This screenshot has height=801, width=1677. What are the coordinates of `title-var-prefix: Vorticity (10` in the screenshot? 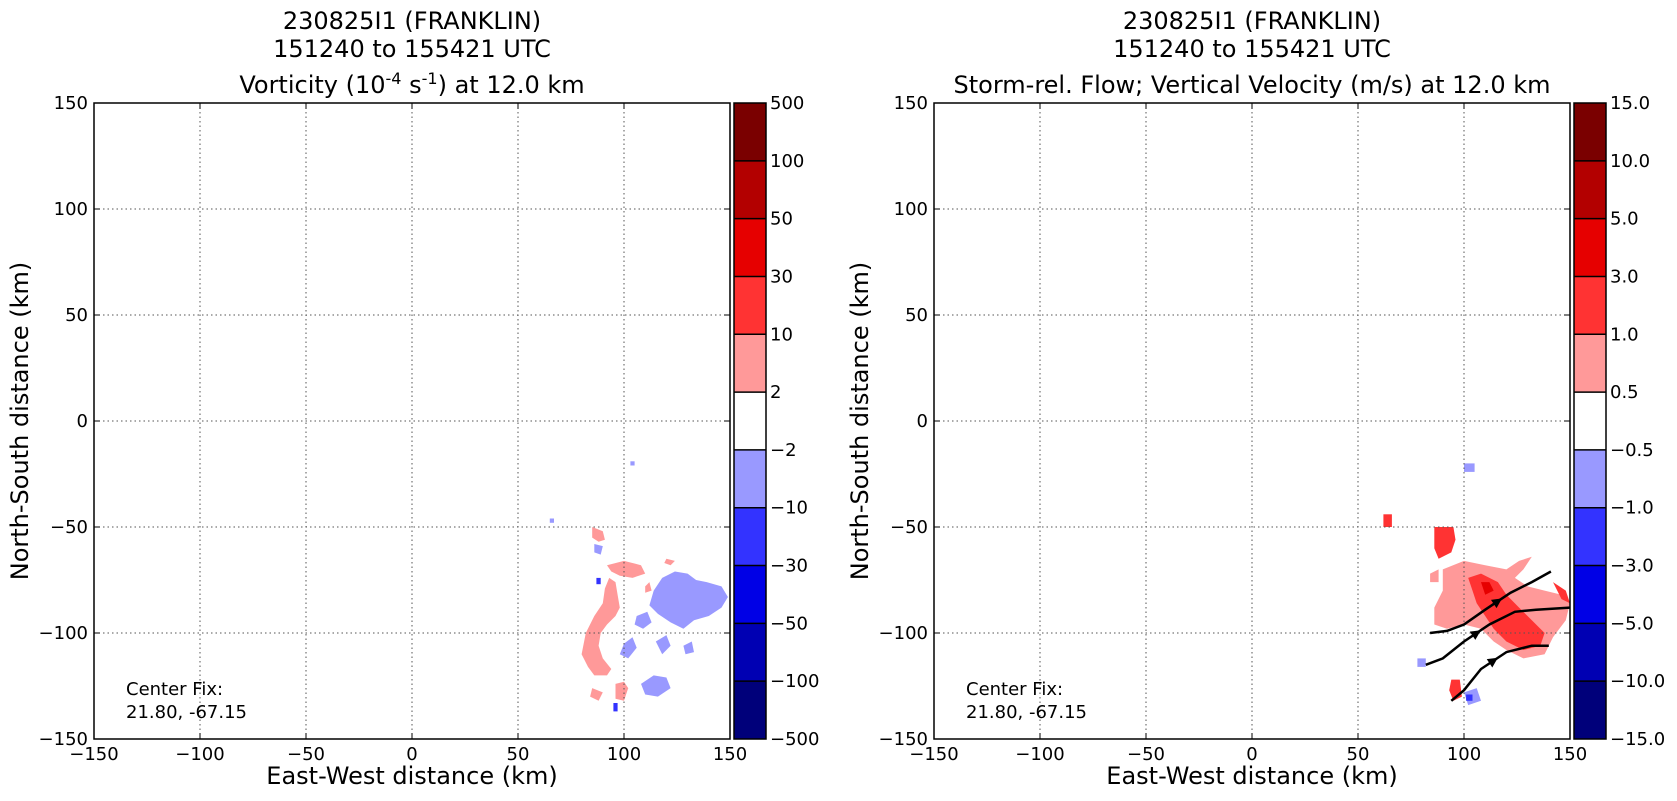 It's located at (312, 85).